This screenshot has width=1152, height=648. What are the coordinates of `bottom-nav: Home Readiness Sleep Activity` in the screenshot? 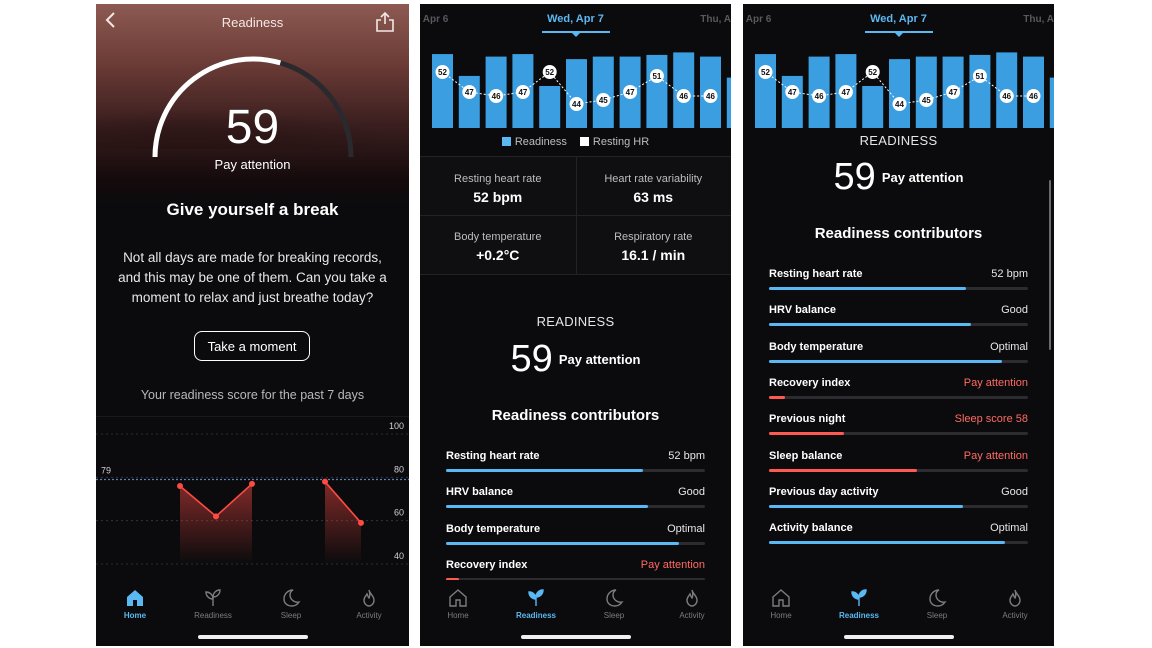 It's located at (898, 613).